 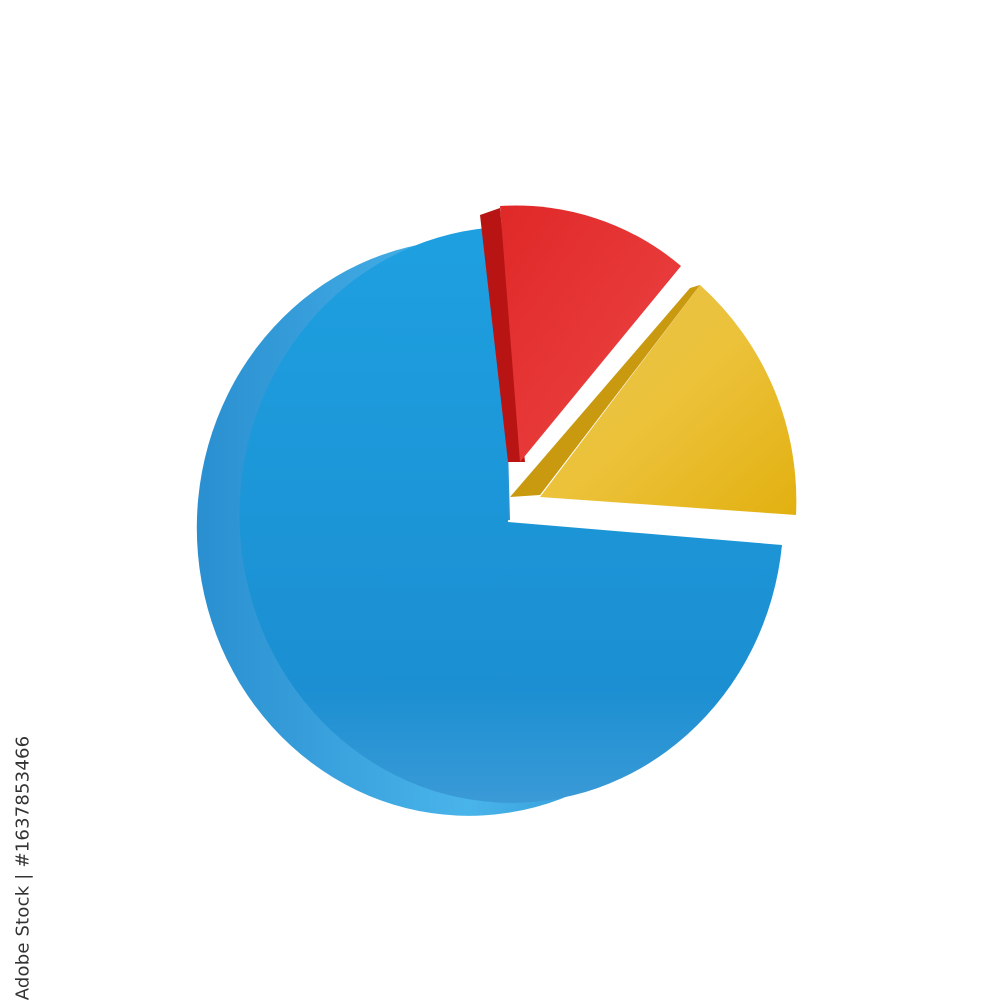 What do you see at coordinates (23, 942) in the screenshot?
I see `credit-brand: Adobe Stock` at bounding box center [23, 942].